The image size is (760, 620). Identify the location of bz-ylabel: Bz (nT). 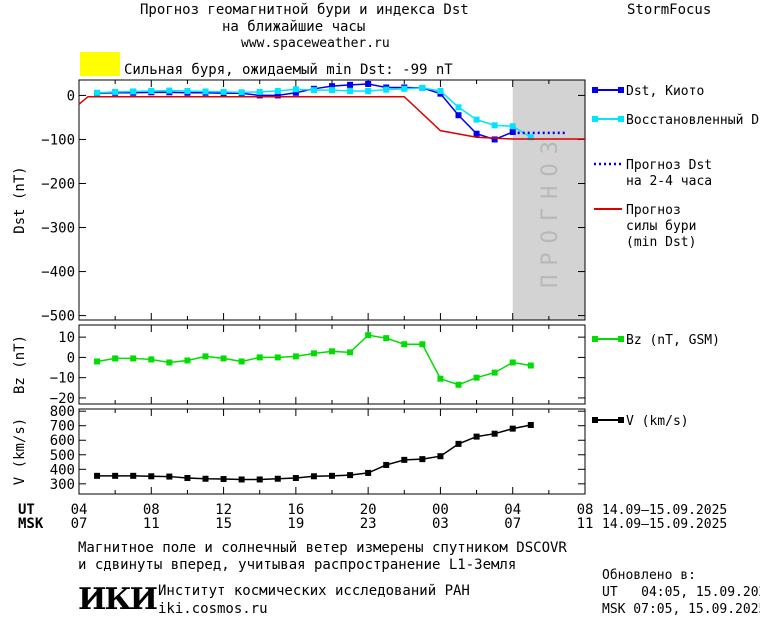
(20, 364).